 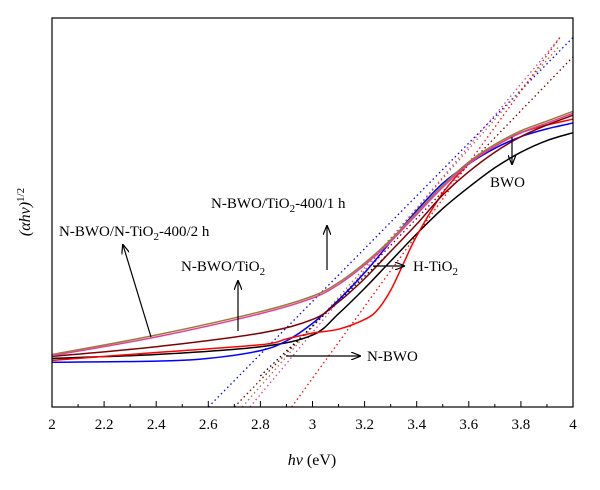 What do you see at coordinates (312, 460) in the screenshot?
I see `x-axis-title: hν (eV)` at bounding box center [312, 460].